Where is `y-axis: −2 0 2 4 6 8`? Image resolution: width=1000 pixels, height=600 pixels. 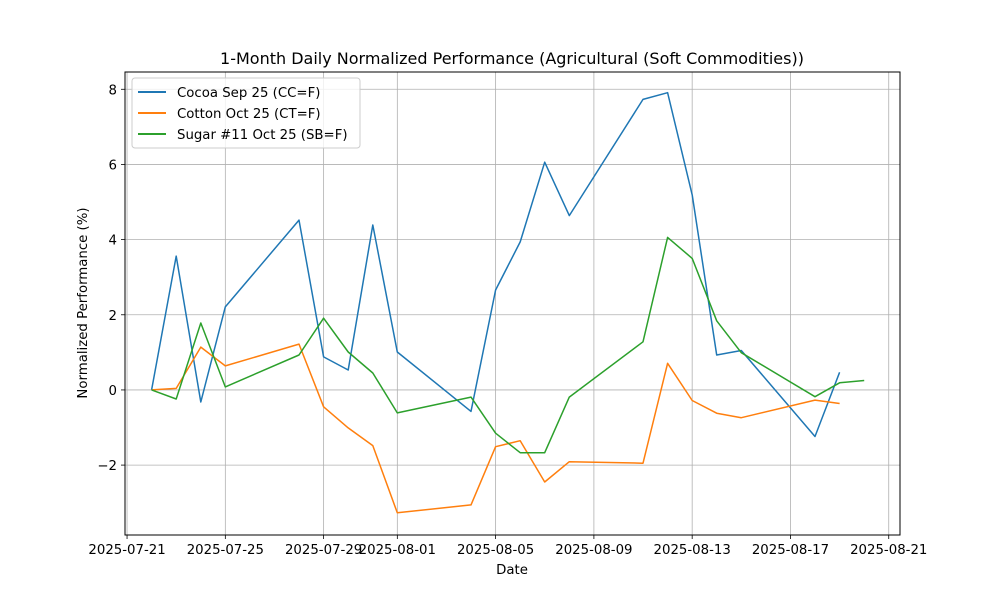
y-axis: −2 0 2 4 6 8 is located at coordinates (111, 278).